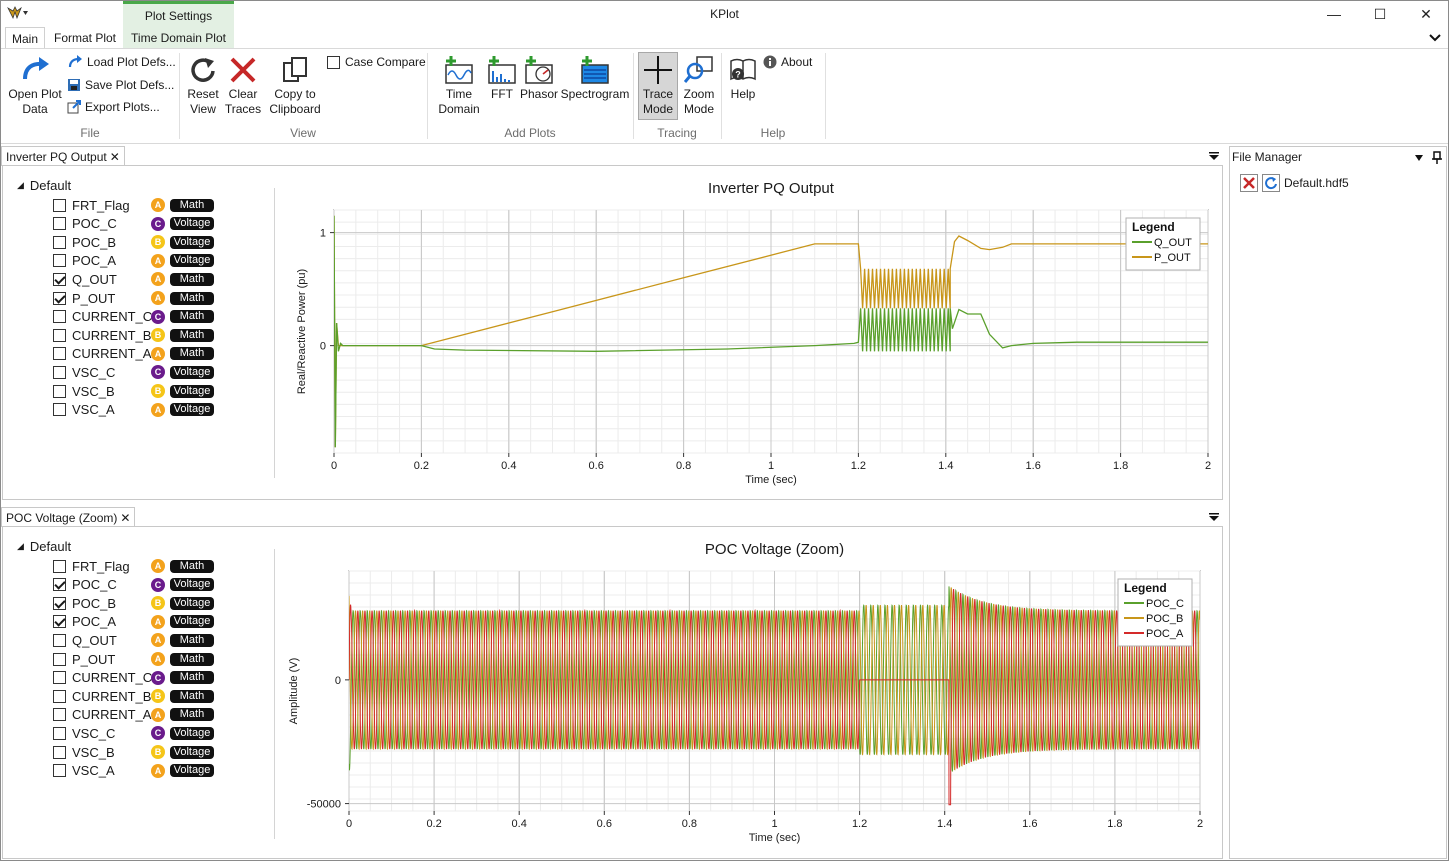  I want to click on add-phasor-button: Phasor, so click(539, 78).